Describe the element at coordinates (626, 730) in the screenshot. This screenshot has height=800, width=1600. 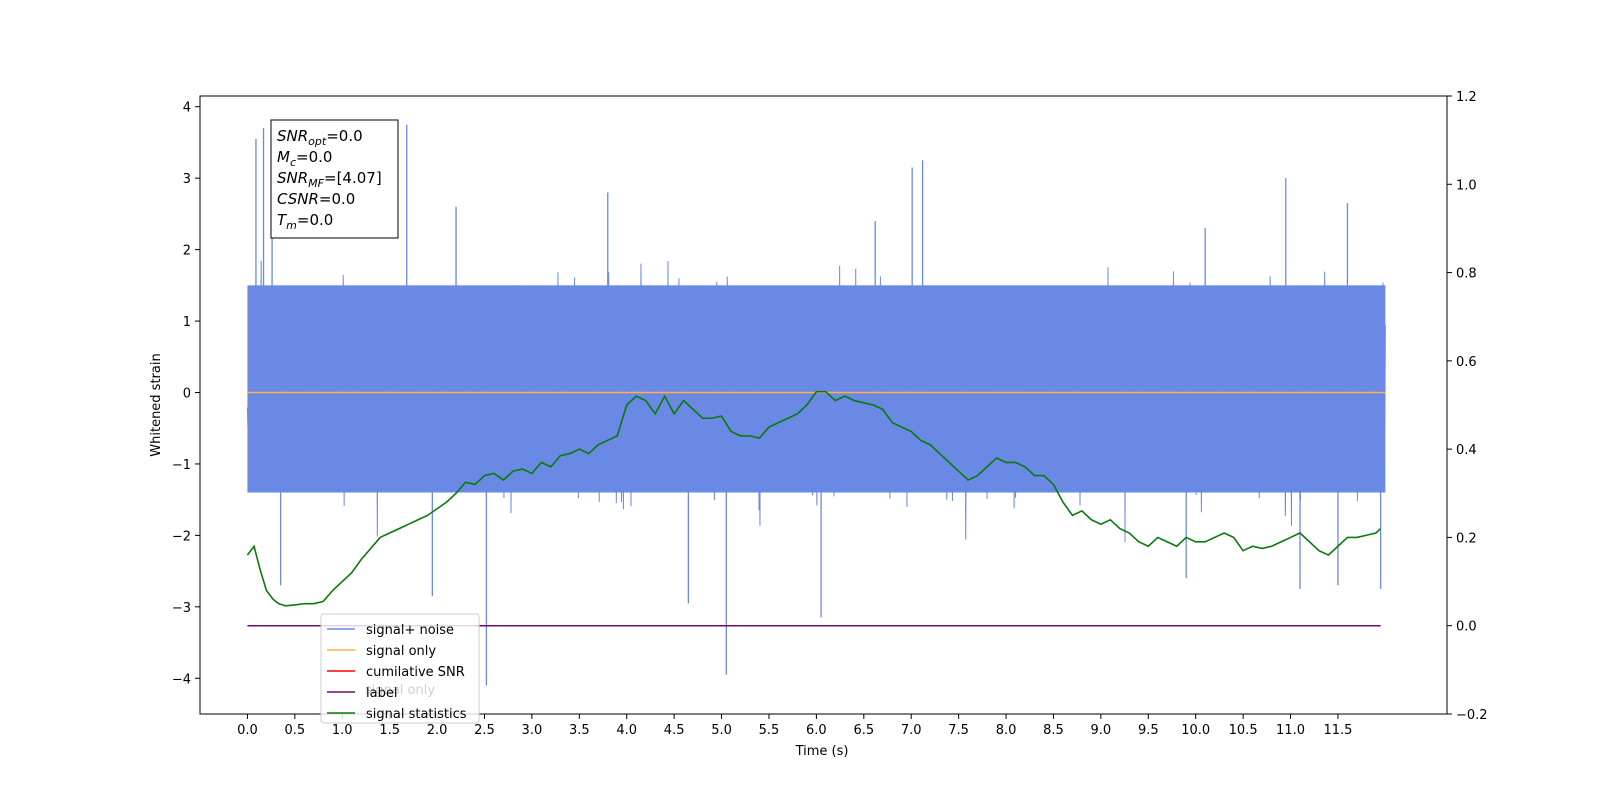
I see `x-tick-label-8: 4.0` at that location.